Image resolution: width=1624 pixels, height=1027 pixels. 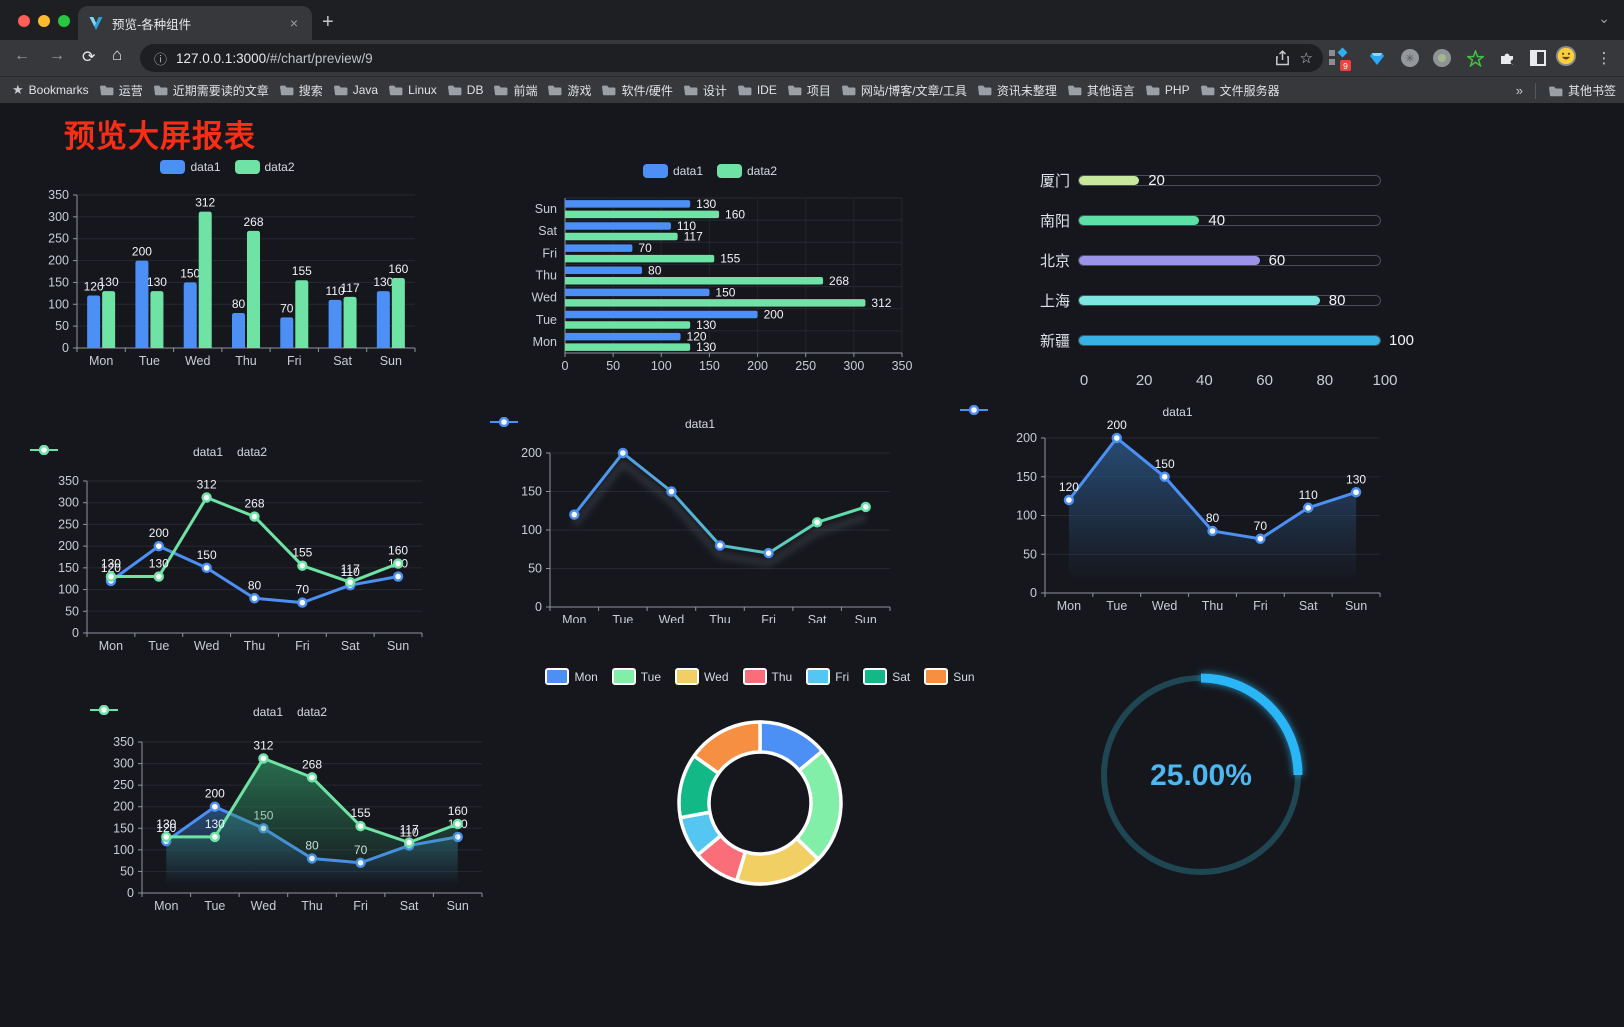 I want to click on point-value-label: 130, so click(x=1356, y=479).